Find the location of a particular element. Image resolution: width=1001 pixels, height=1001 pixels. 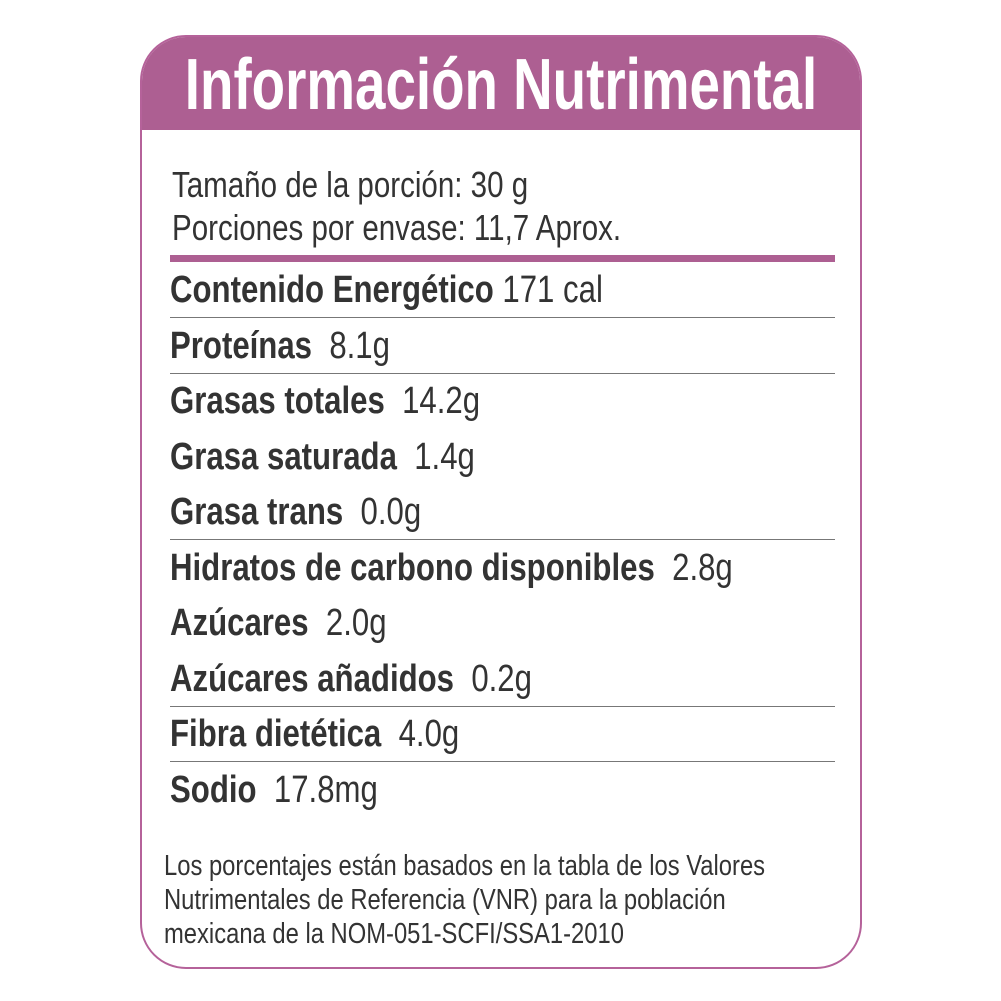

nutrient-row: Grasa trans 0.0g is located at coordinates (323, 512).